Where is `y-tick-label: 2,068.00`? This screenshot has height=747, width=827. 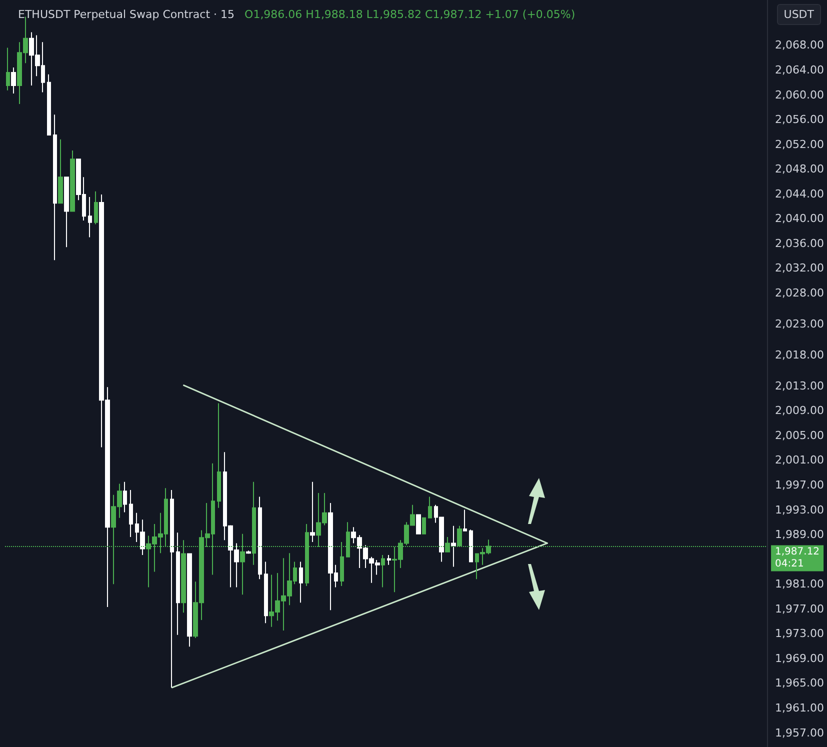 y-tick-label: 2,068.00 is located at coordinates (799, 45).